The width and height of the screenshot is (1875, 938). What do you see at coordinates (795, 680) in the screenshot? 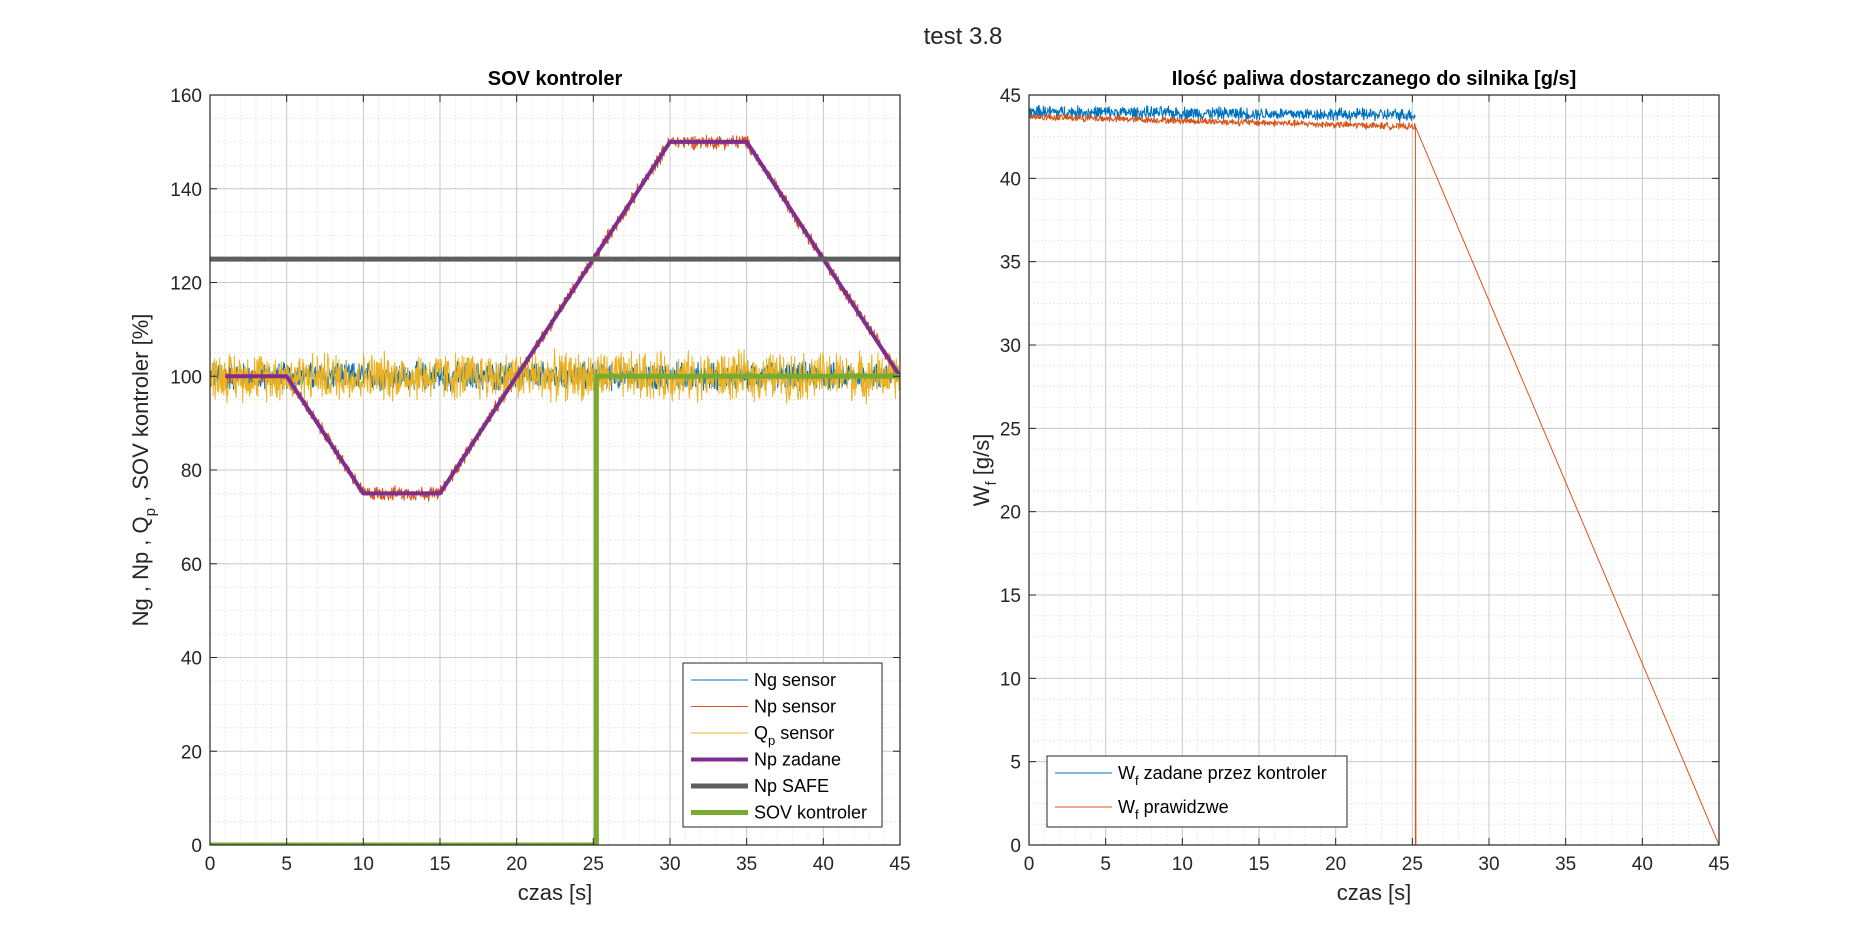
I see `legend-entry: Ng sensor` at bounding box center [795, 680].